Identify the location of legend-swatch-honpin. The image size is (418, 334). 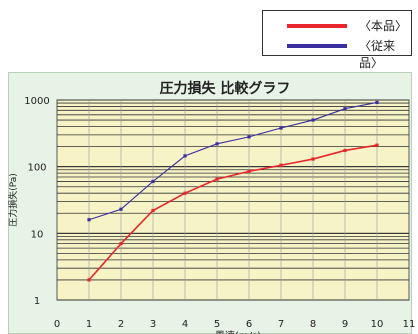
(317, 26).